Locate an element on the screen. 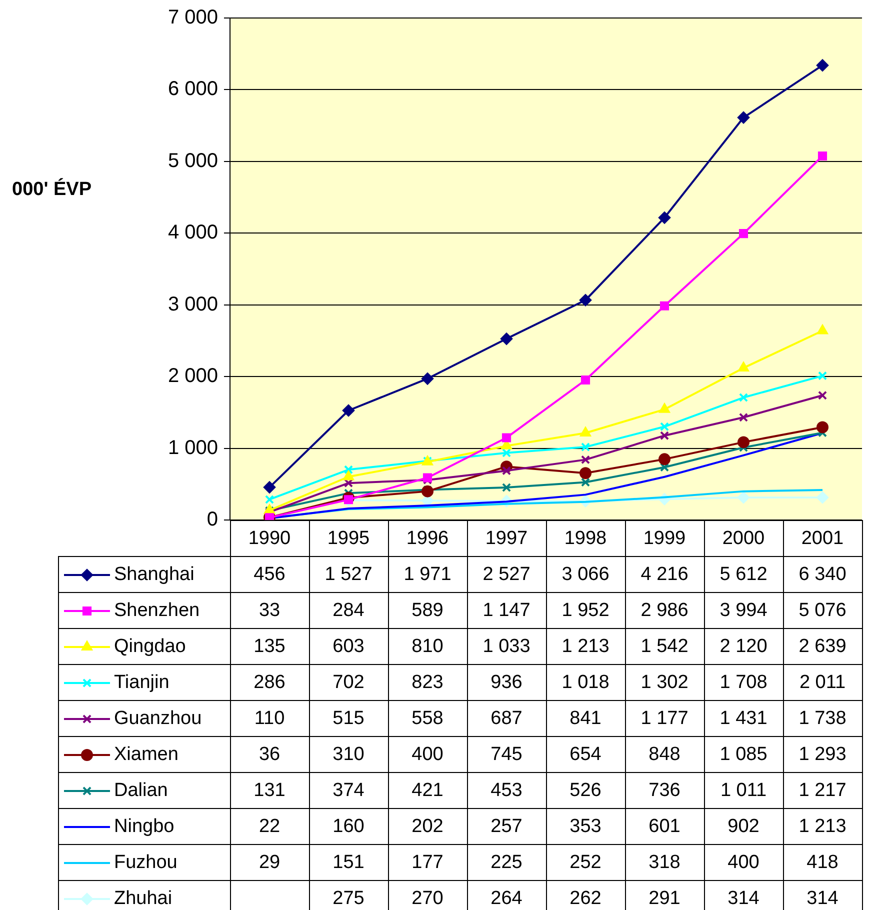 This screenshot has width=869, height=910. data-label: 1 217 is located at coordinates (822, 791).